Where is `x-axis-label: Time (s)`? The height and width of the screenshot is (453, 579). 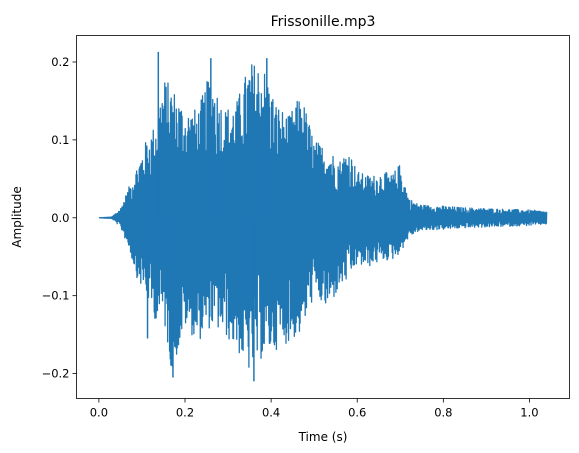
x-axis-label: Time (s) is located at coordinates (323, 437).